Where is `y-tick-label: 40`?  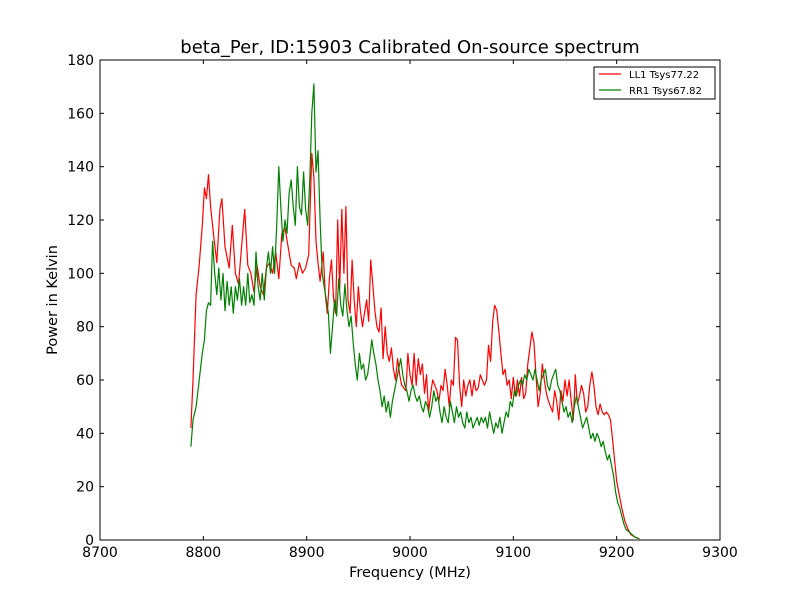 y-tick-label: 40 is located at coordinates (85, 434).